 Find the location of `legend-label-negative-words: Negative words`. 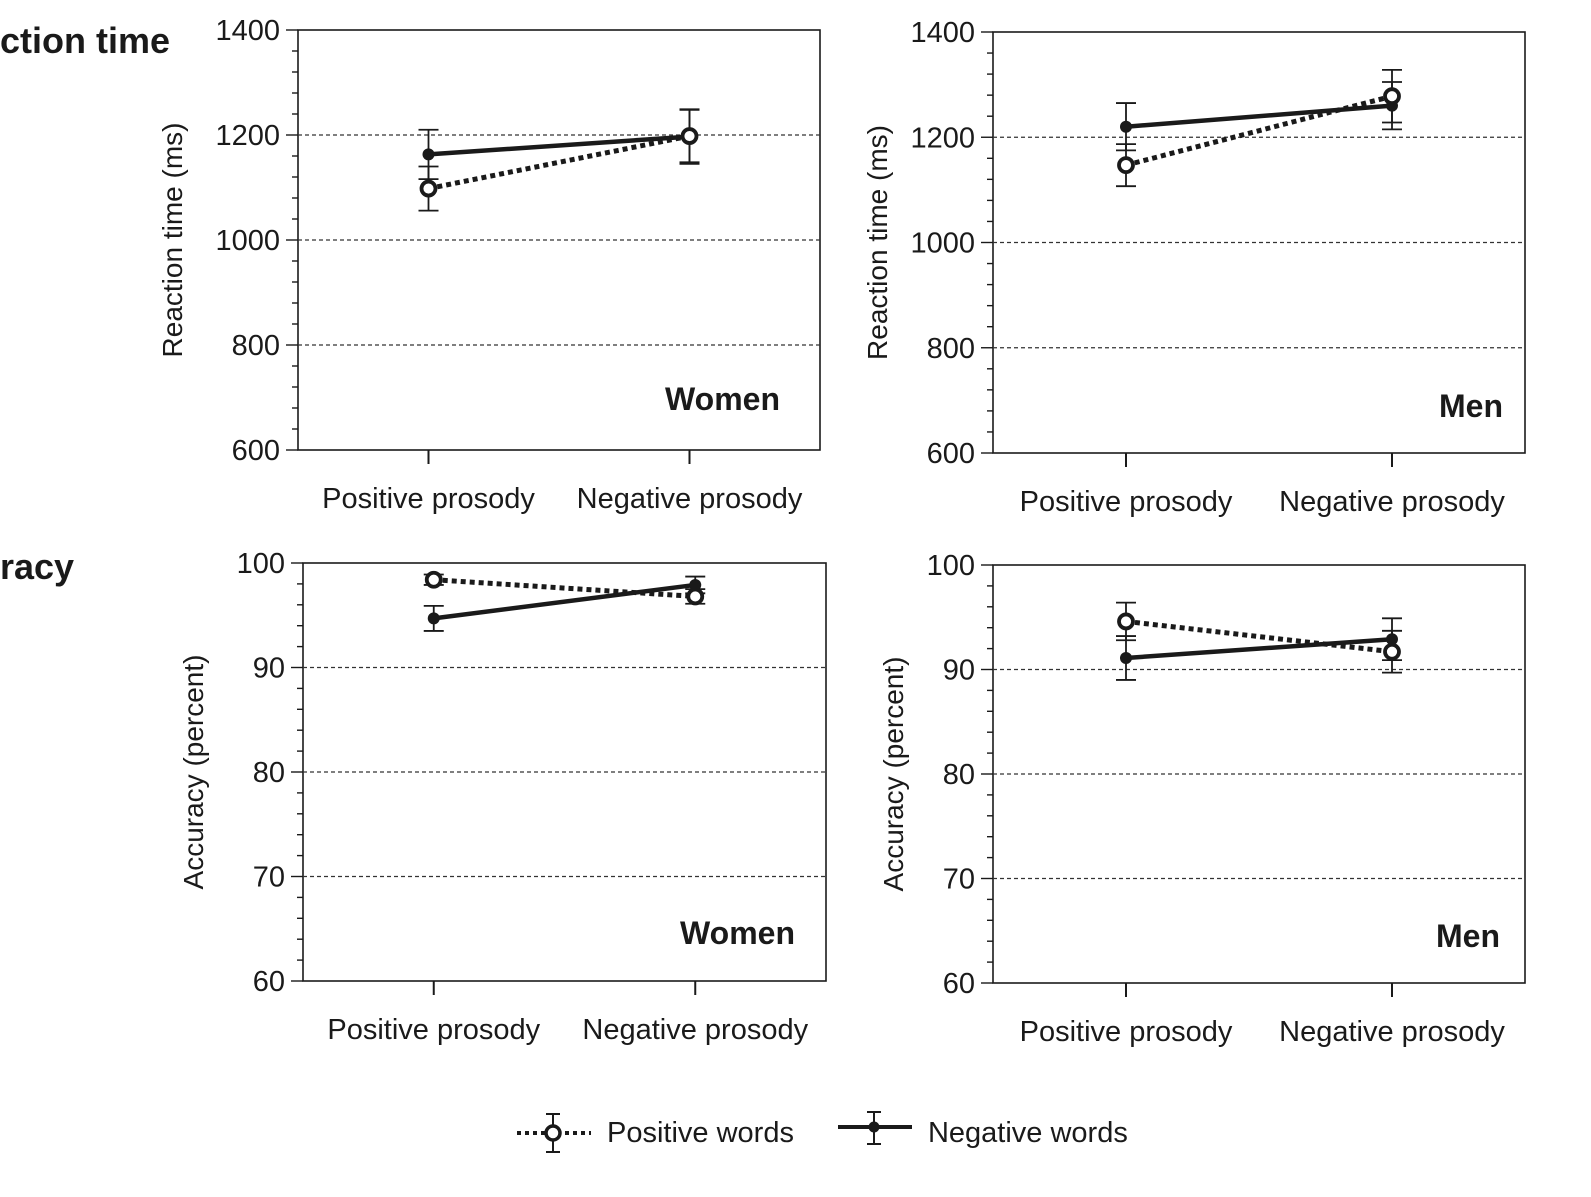

legend-label-negative-words: Negative words is located at coordinates (1027, 1132).